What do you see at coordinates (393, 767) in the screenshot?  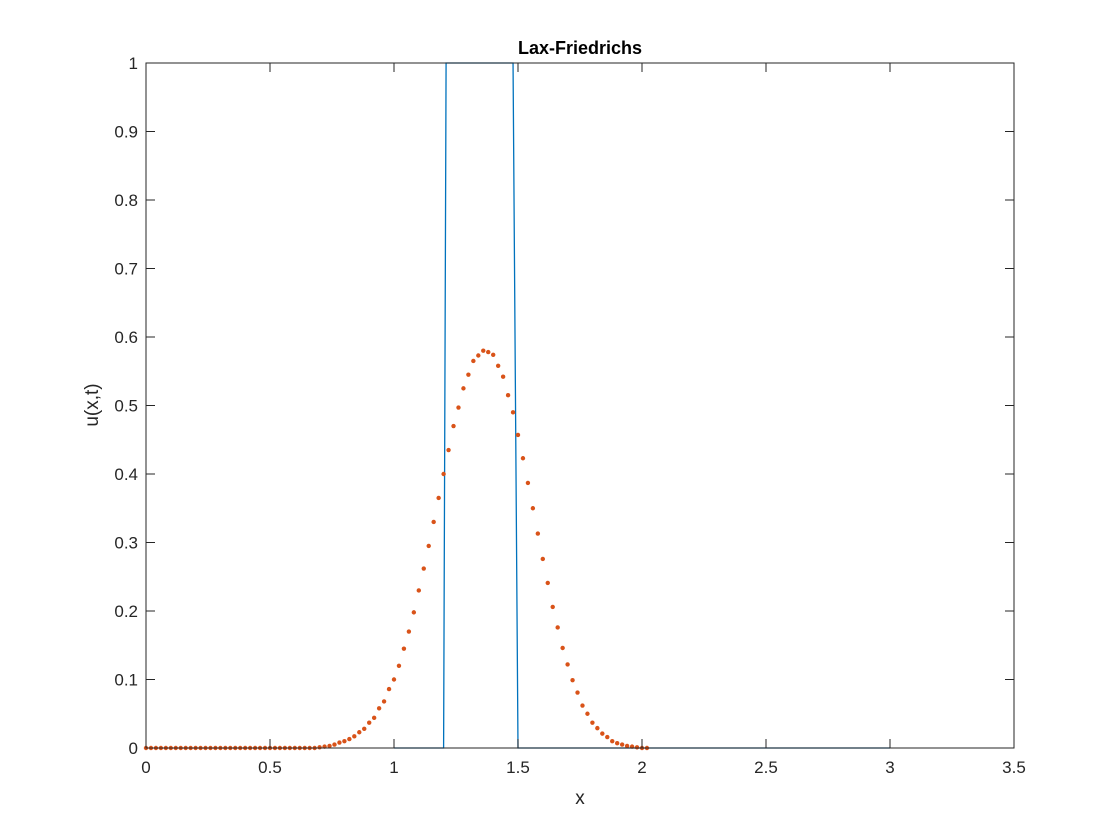 I see `x-tick-label: 1` at bounding box center [393, 767].